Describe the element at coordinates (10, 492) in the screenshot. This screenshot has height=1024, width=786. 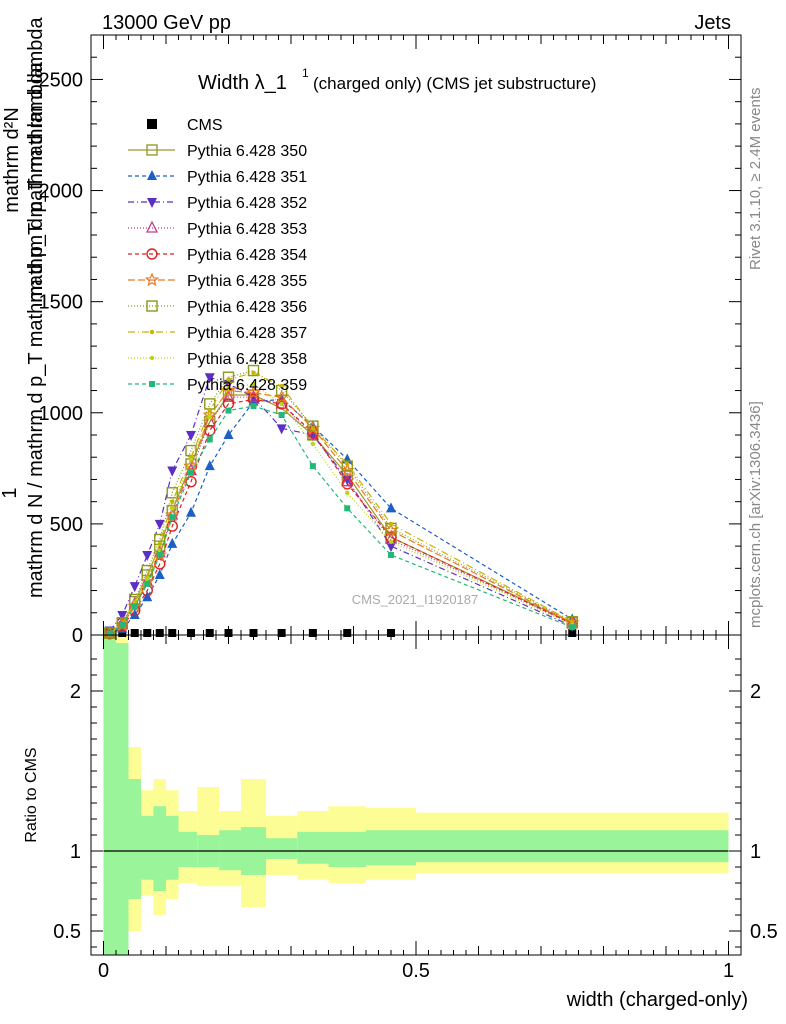
I see `y-axis-title-one: 1` at that location.